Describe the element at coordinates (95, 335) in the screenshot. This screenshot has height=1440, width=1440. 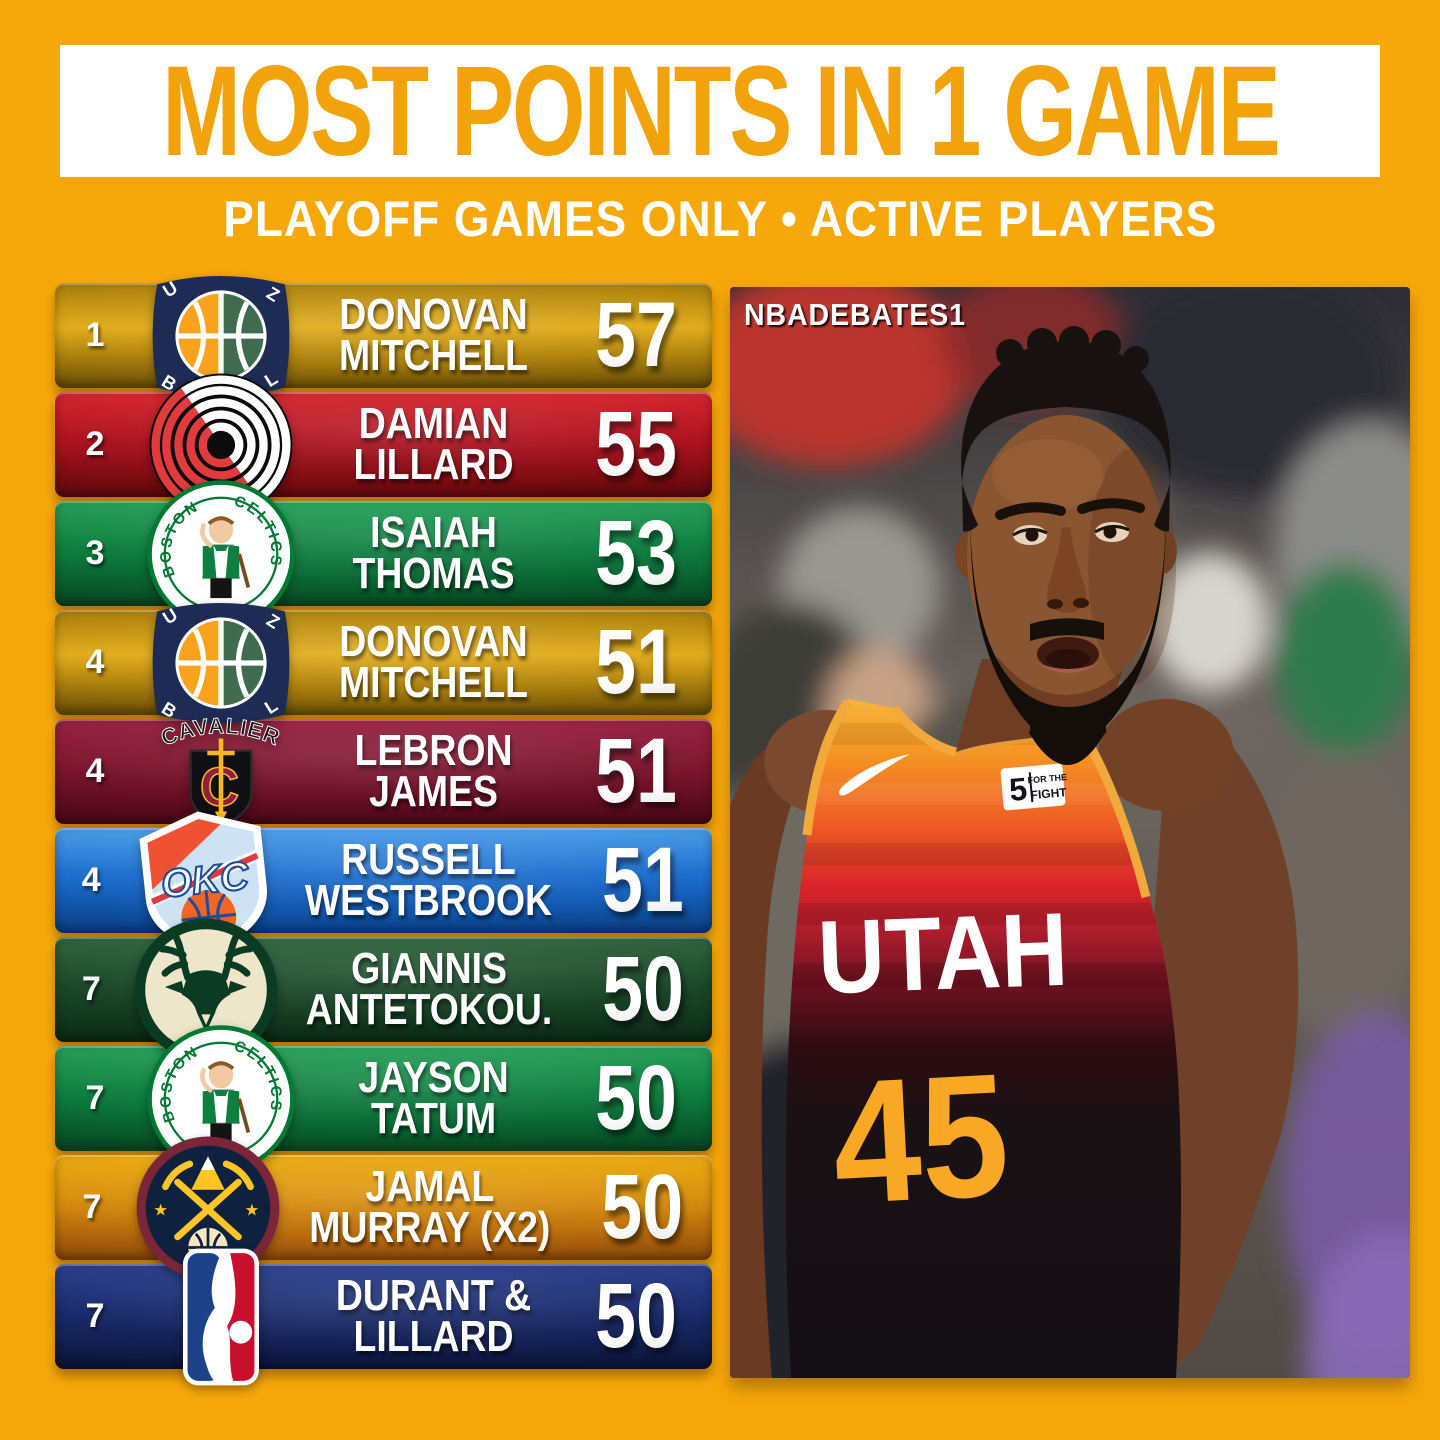
I see `rank-label: 1` at that location.